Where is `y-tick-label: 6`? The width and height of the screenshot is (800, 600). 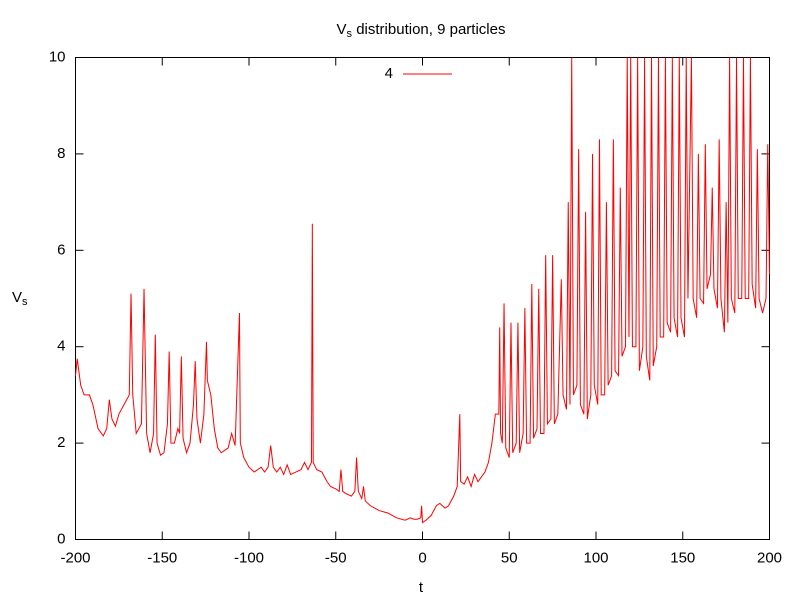 y-tick-label: 6 is located at coordinates (61, 249).